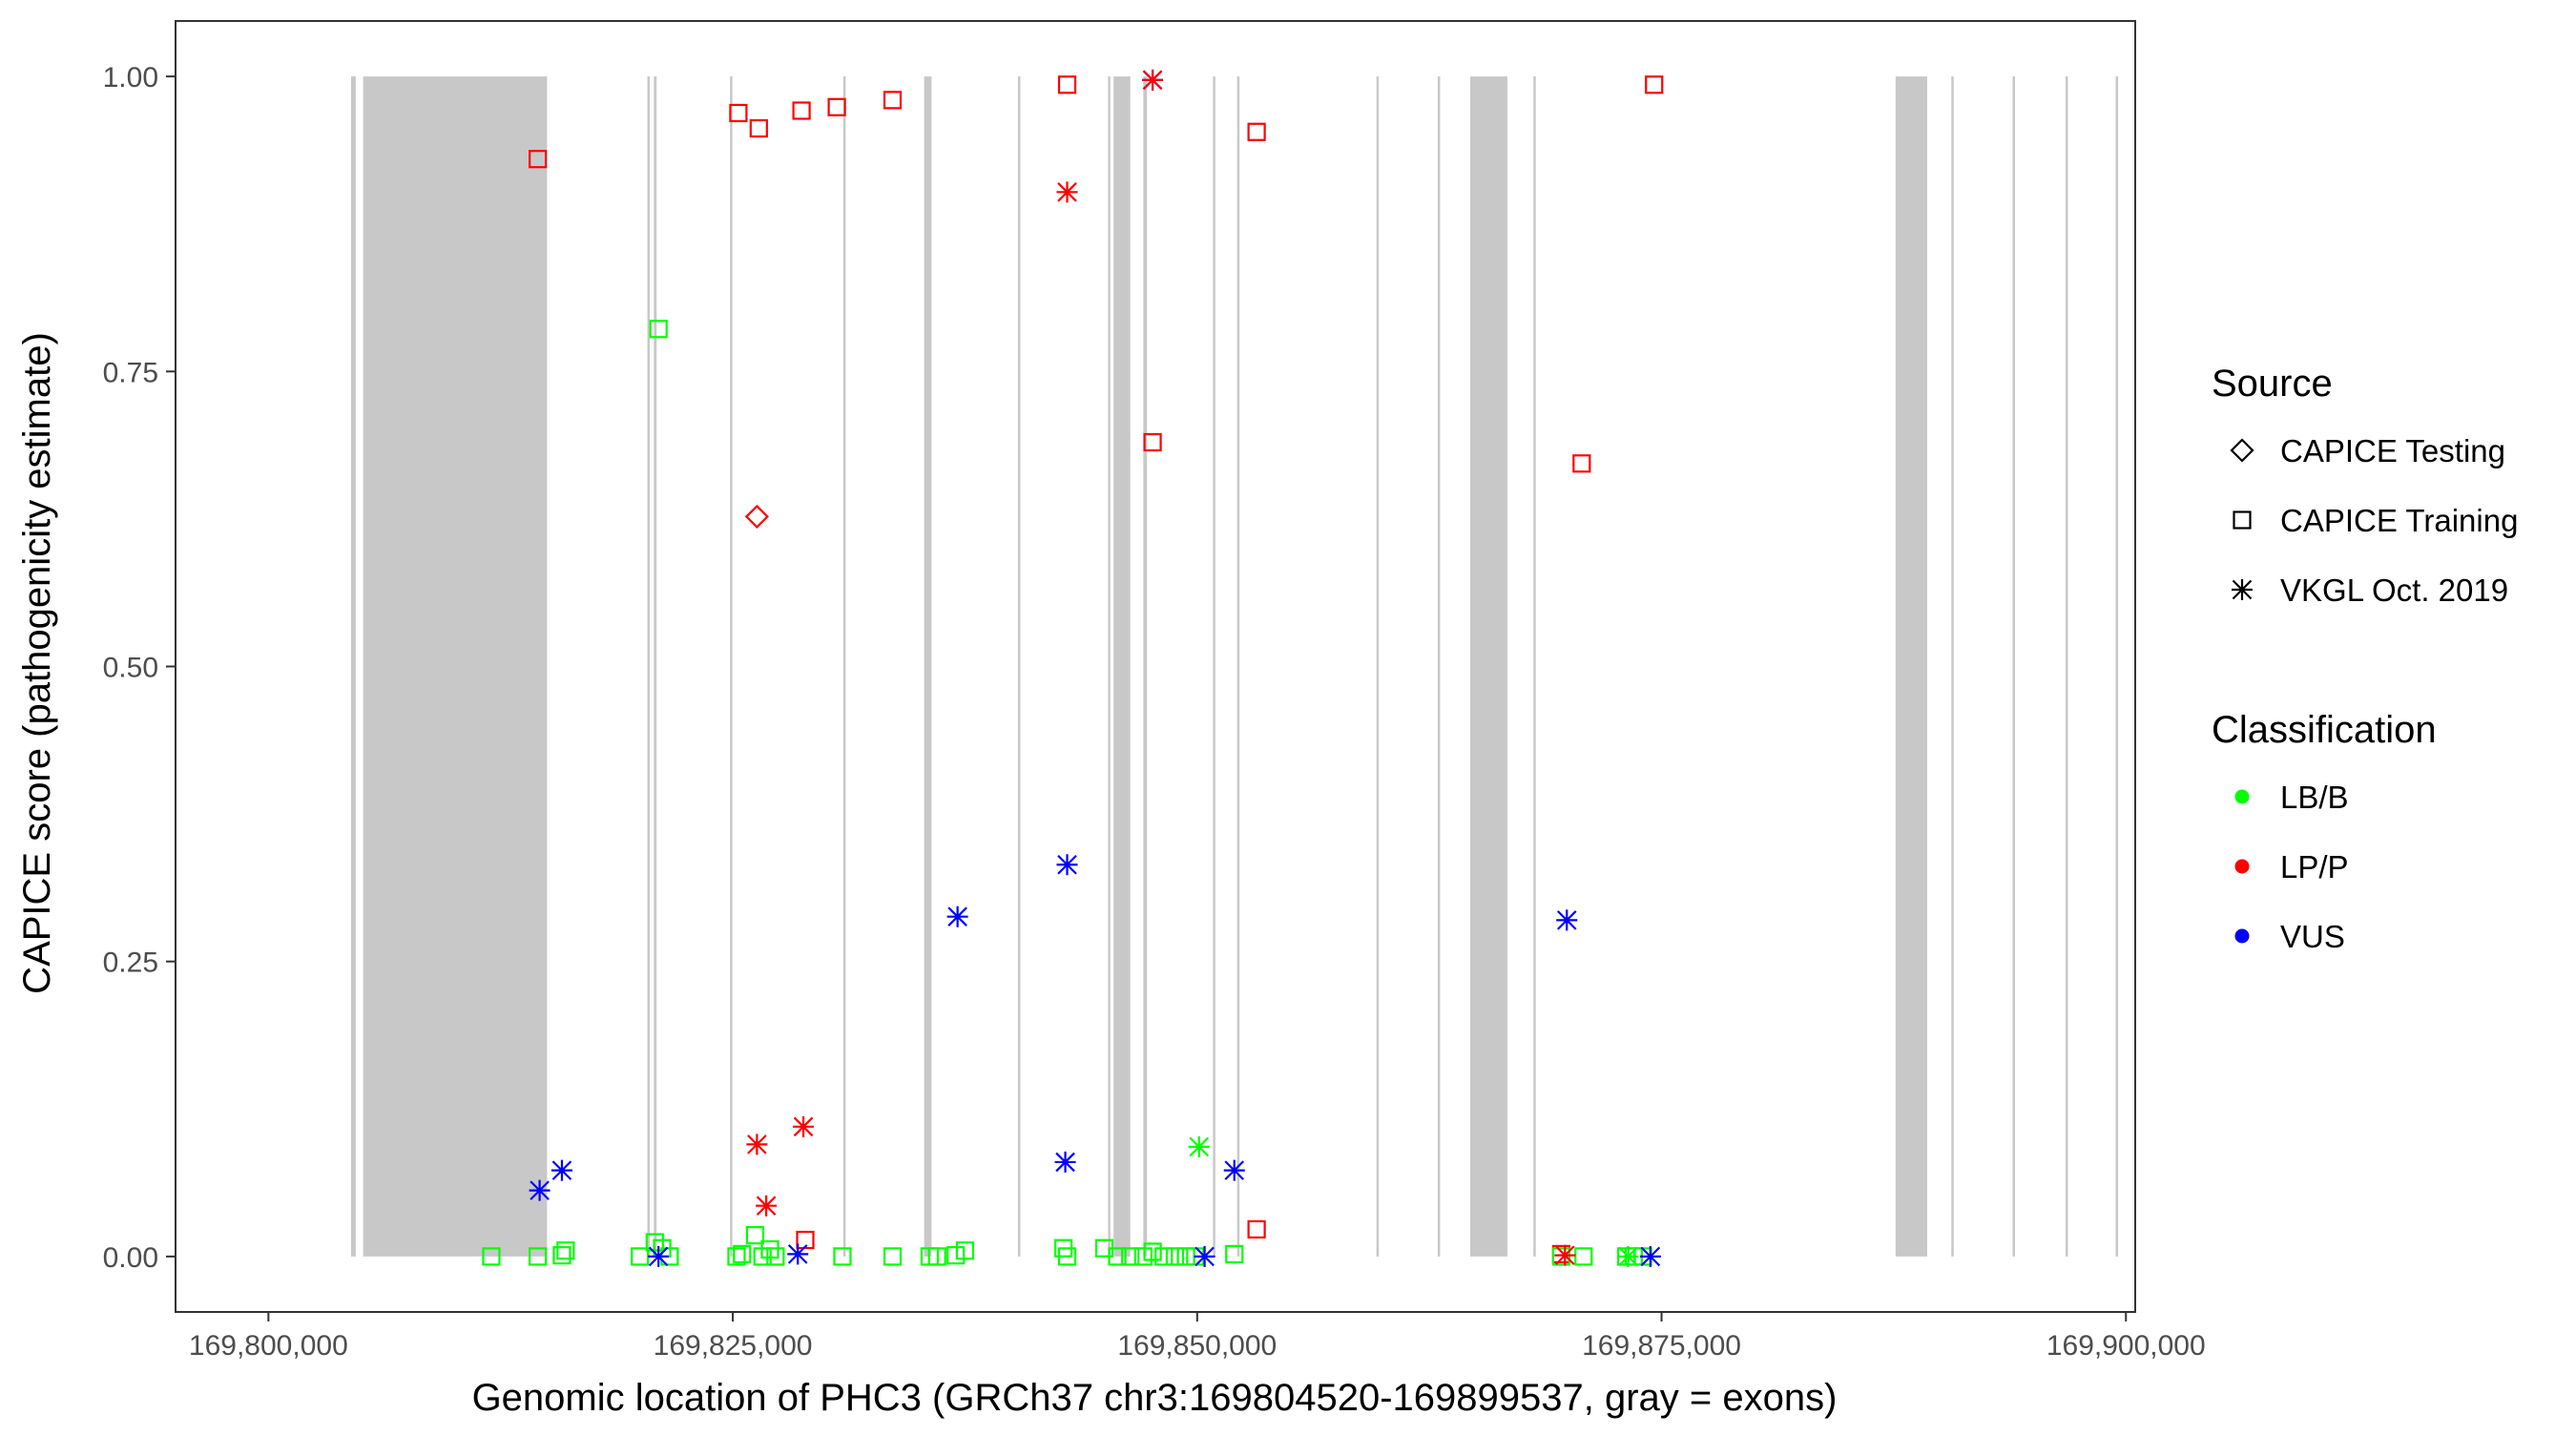  I want to click on legend-source-keys, so click(2242, 519).